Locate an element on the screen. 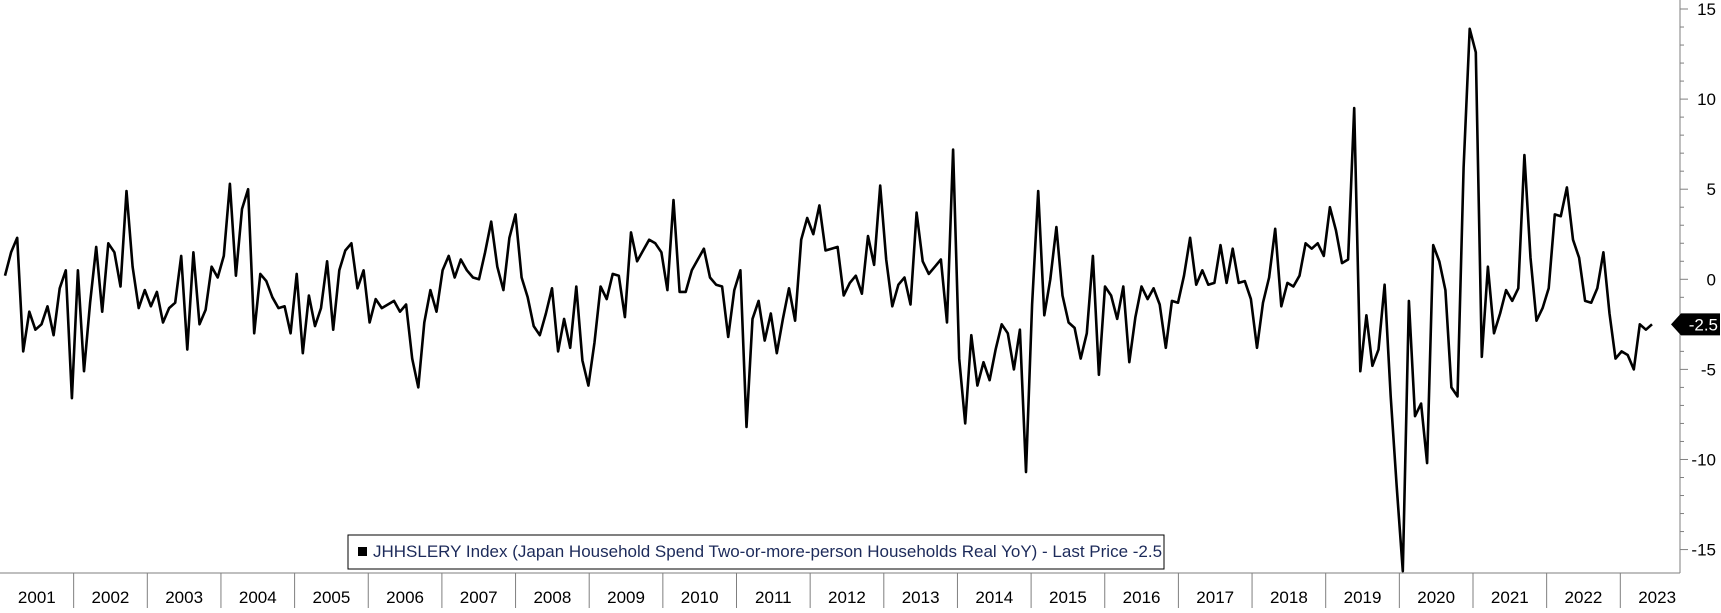  y-tick-label: -10 is located at coordinates (1703, 459).